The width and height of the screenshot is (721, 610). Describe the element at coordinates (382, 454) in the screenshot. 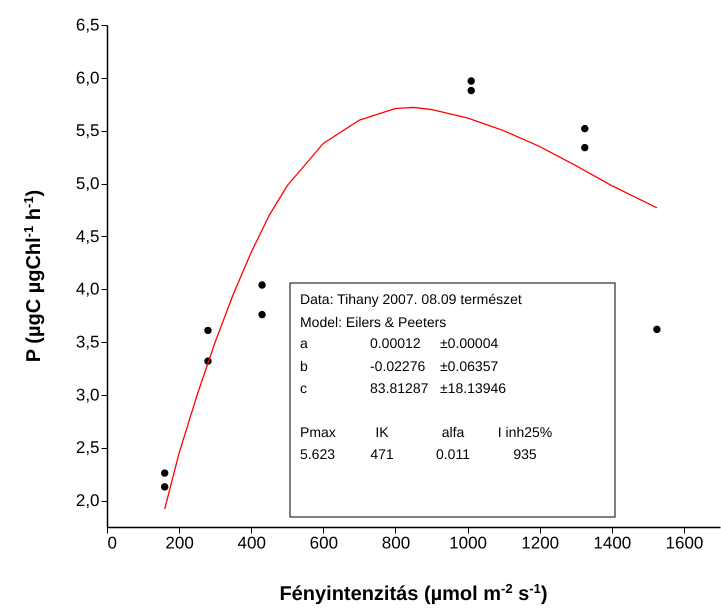

I see `annotation: 471` at that location.